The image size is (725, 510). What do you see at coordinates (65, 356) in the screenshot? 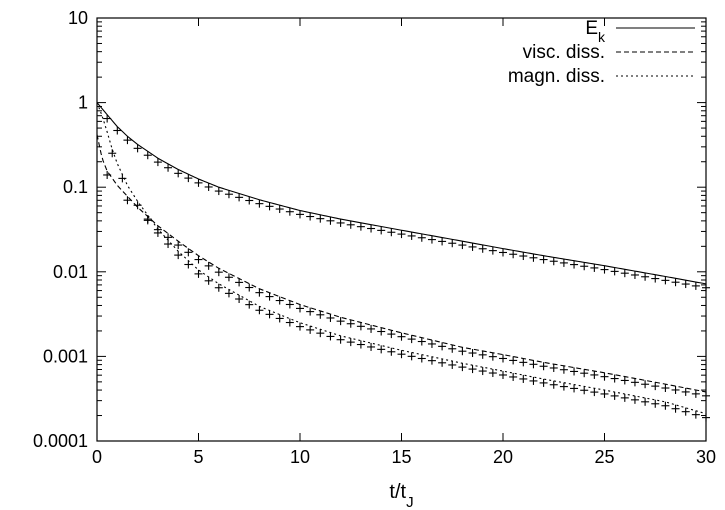
I see `y-tick-label: 0.001` at bounding box center [65, 356].